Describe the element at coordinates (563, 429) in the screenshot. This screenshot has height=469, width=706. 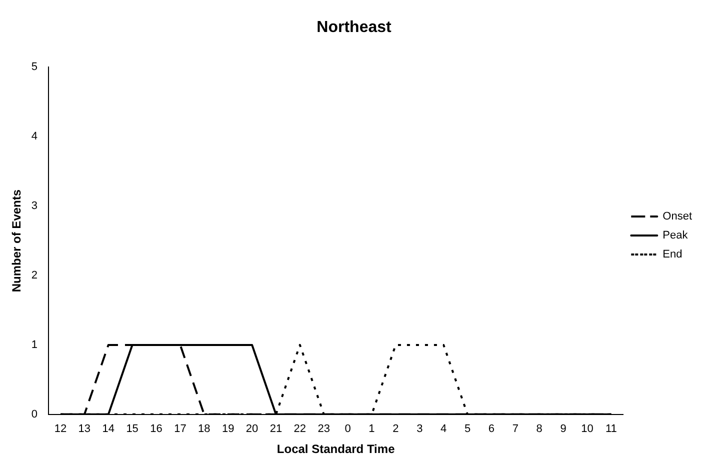
I see `x-tick-label: 9` at that location.